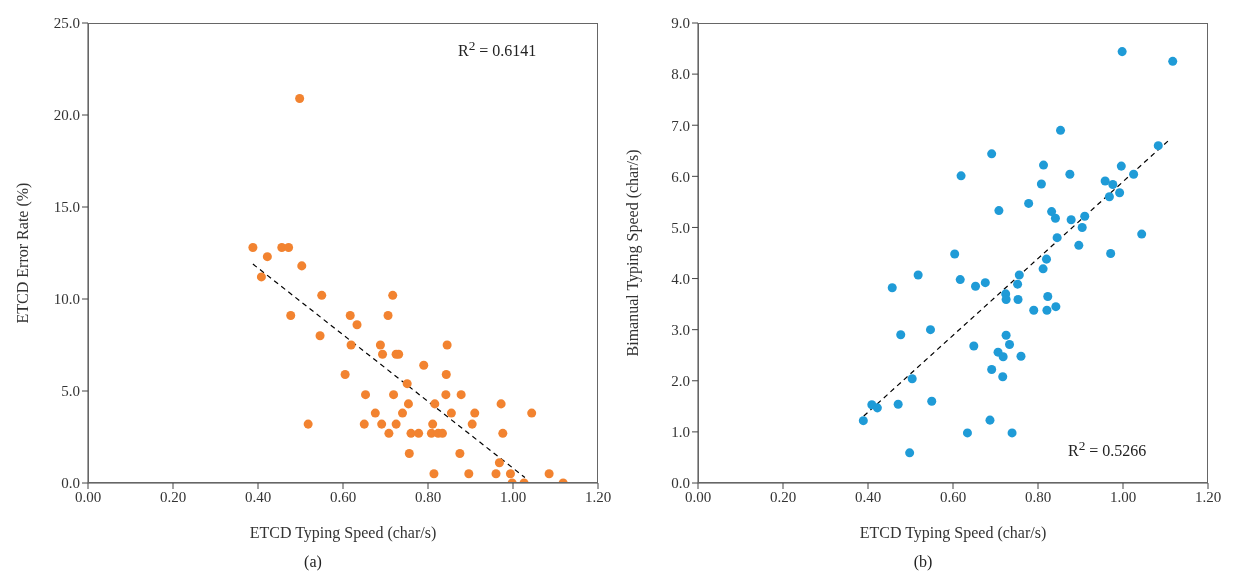 This screenshot has width=1236, height=581. What do you see at coordinates (680, 125) in the screenshot?
I see `y-tick-label: 7.0` at bounding box center [680, 125].